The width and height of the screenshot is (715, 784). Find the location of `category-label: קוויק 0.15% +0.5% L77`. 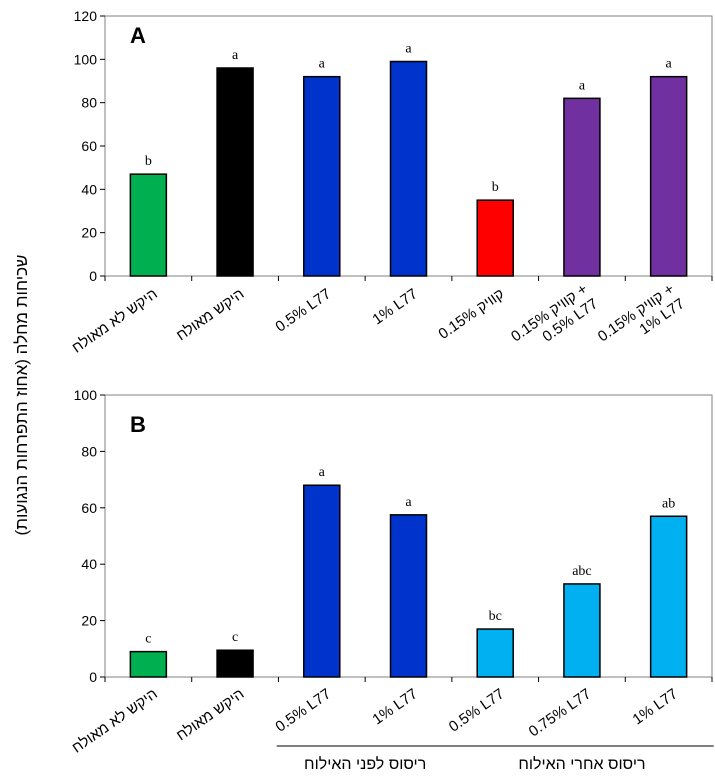

category-label: קוויק 0.15% +0.5% L77 is located at coordinates (554, 312).